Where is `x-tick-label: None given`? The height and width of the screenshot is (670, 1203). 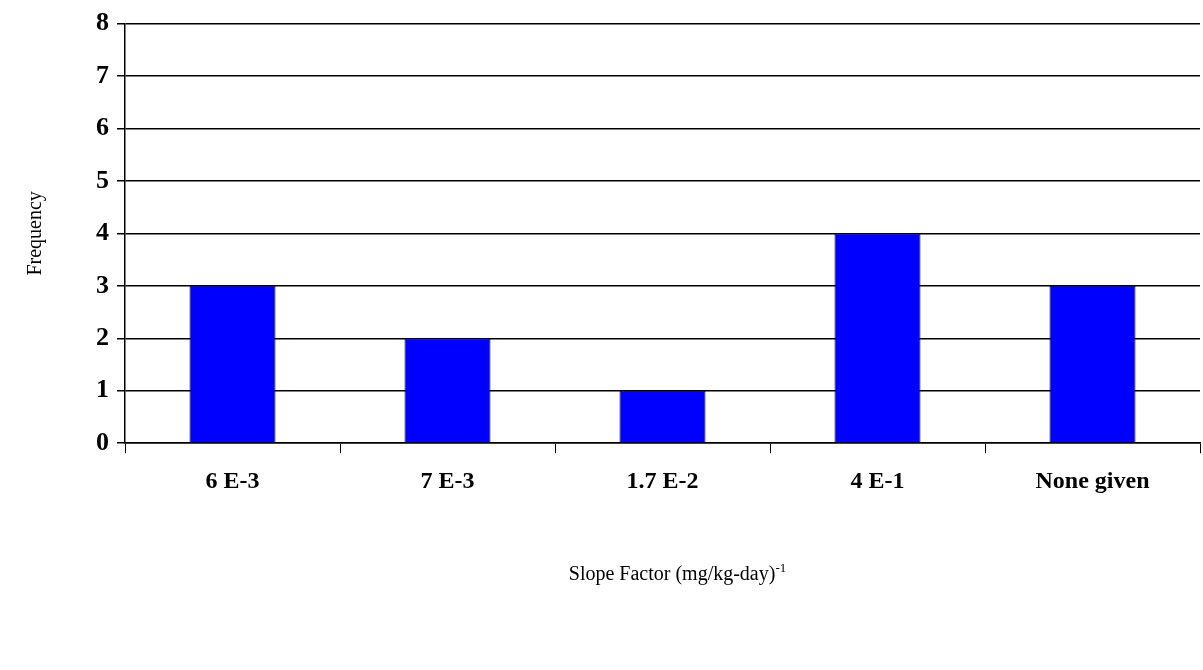 x-tick-label: None given is located at coordinates (1092, 479).